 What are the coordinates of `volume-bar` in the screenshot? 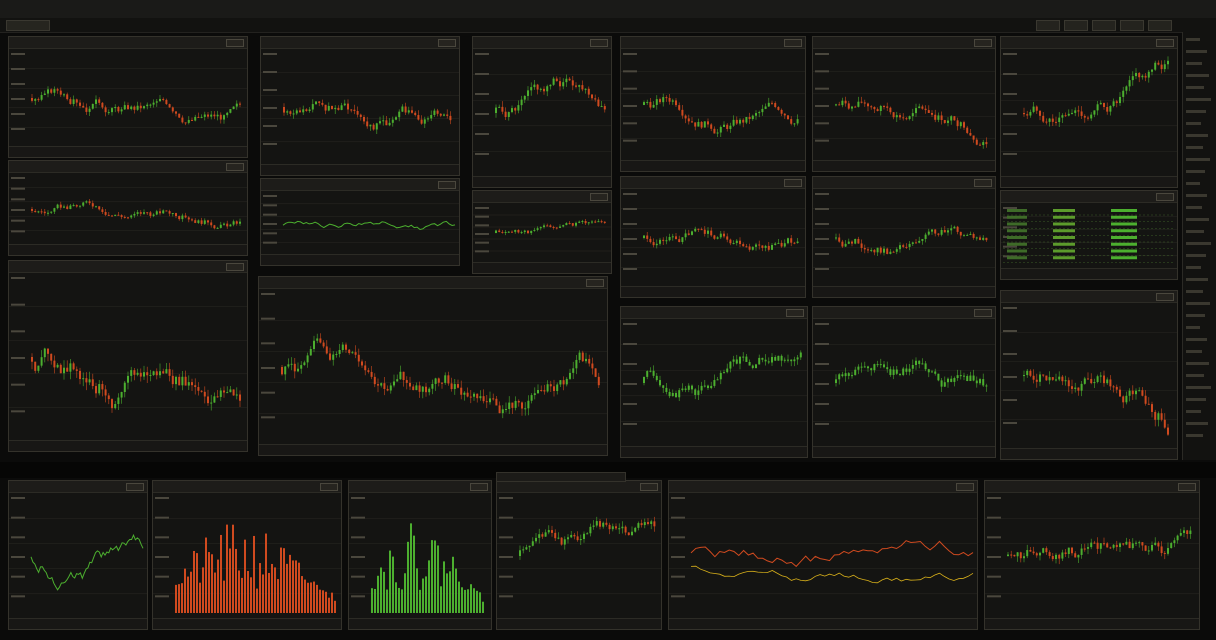 It's located at (471, 598).